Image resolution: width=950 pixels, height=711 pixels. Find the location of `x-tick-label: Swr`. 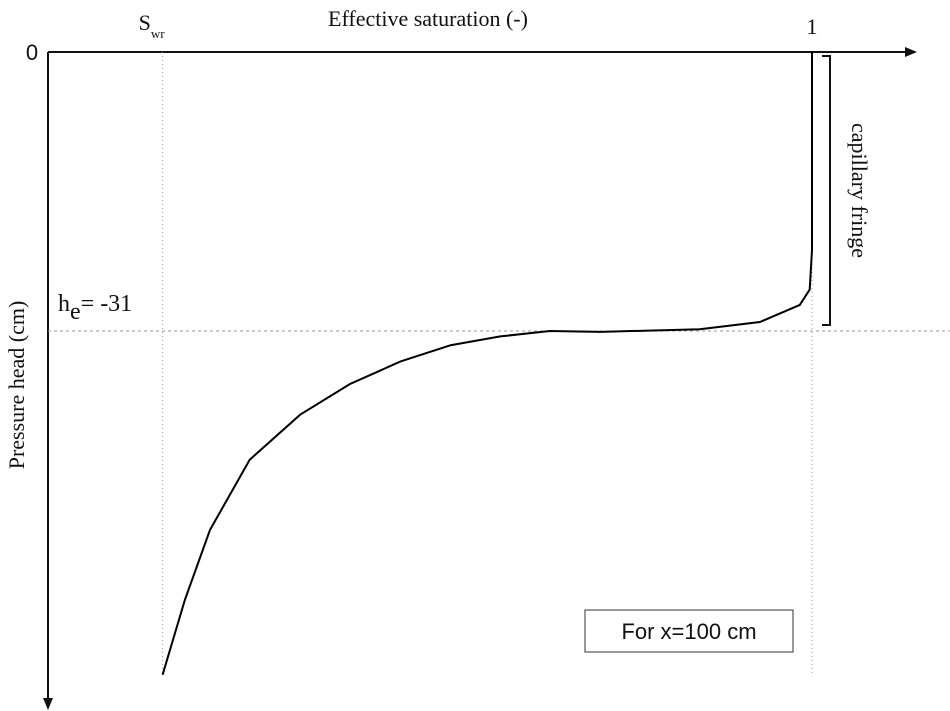

x-tick-label: Swr is located at coordinates (152, 25).